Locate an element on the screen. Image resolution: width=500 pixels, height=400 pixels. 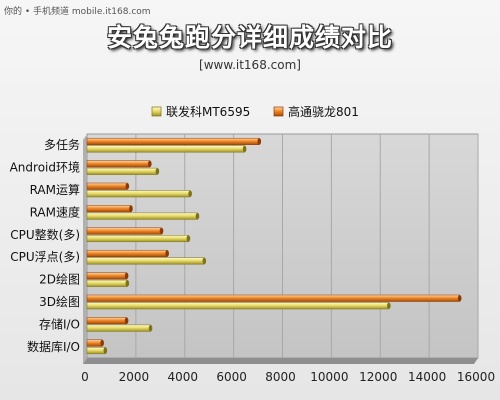
x-tick-label: 10000 is located at coordinates (329, 377).